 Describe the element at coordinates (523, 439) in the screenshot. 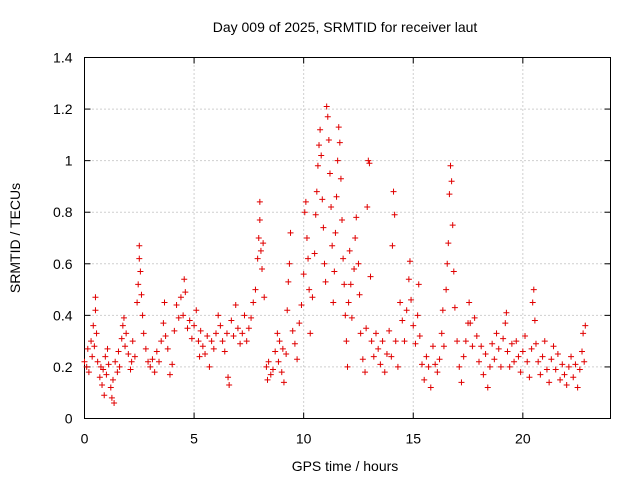

I see `x-tick-label: 20` at that location.